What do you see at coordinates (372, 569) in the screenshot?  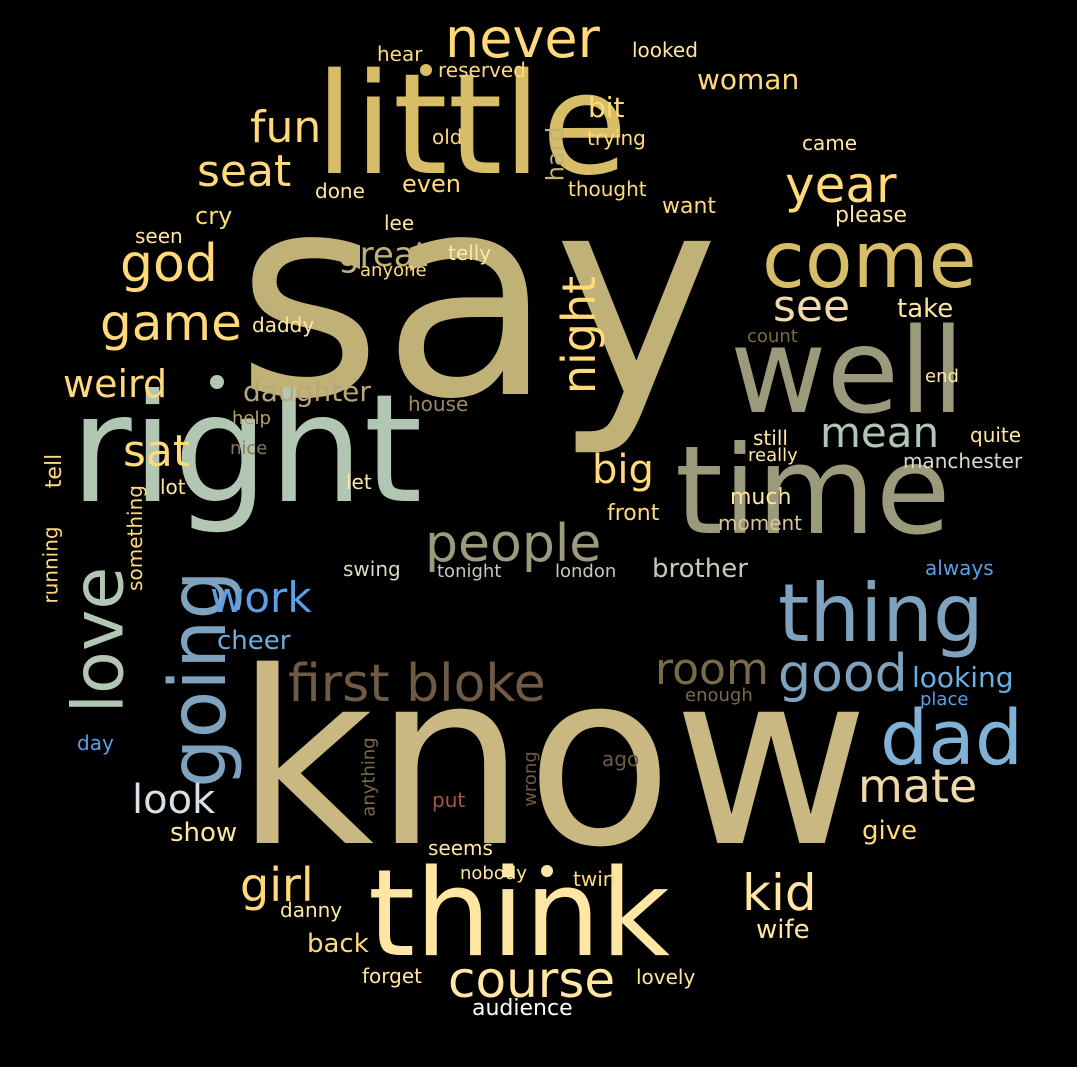 I see `word-swing: swing` at bounding box center [372, 569].